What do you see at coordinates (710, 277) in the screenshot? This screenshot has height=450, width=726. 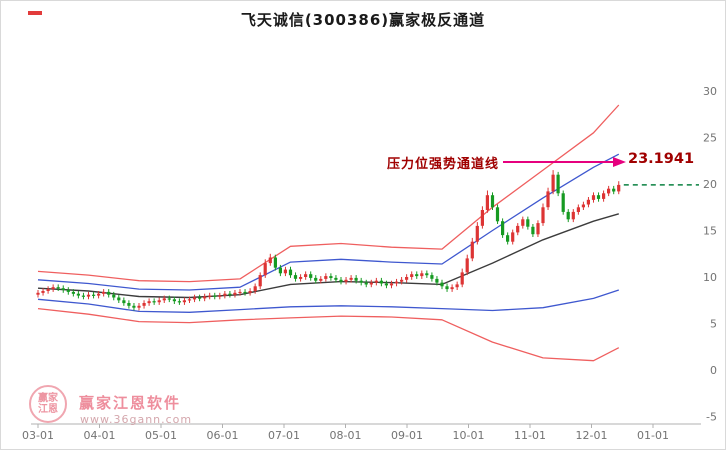 I see `y-tick-label: 10` at bounding box center [710, 277].